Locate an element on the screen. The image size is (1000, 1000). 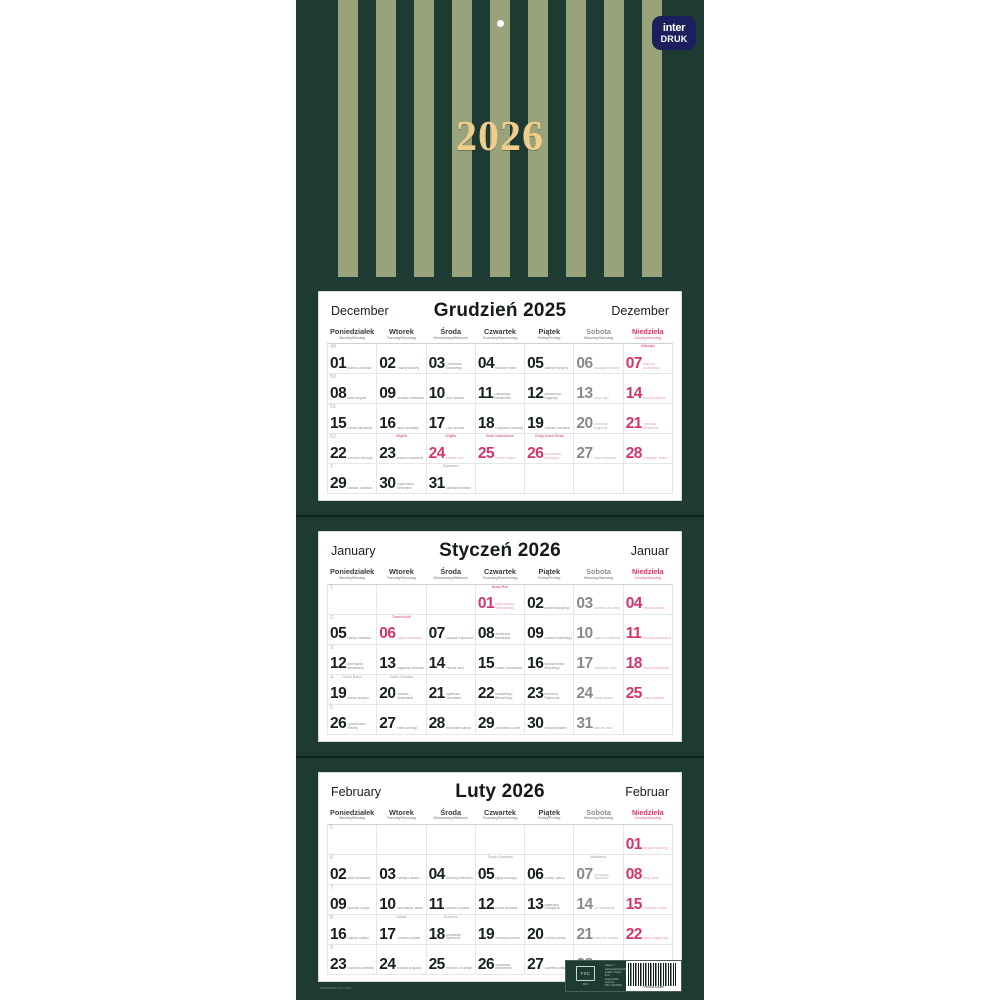
day-cell: 52 22 Zenona Honoraty is located at coordinates (352, 449).